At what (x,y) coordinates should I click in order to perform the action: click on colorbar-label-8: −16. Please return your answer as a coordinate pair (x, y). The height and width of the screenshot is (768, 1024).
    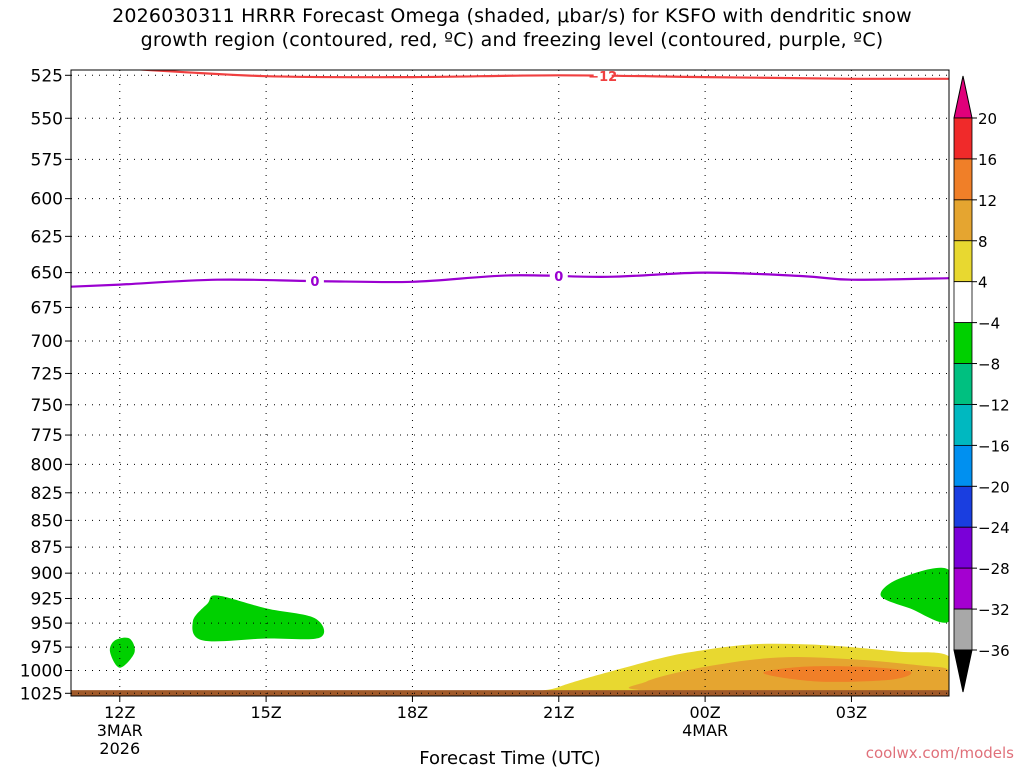
    Looking at the image, I should click on (994, 446).